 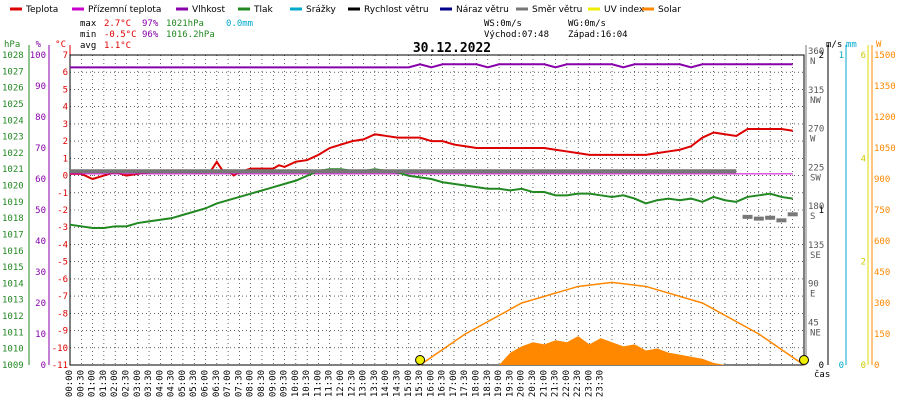 What do you see at coordinates (882, 304) in the screenshot?
I see `solar-tick-2: 300` at bounding box center [882, 304].